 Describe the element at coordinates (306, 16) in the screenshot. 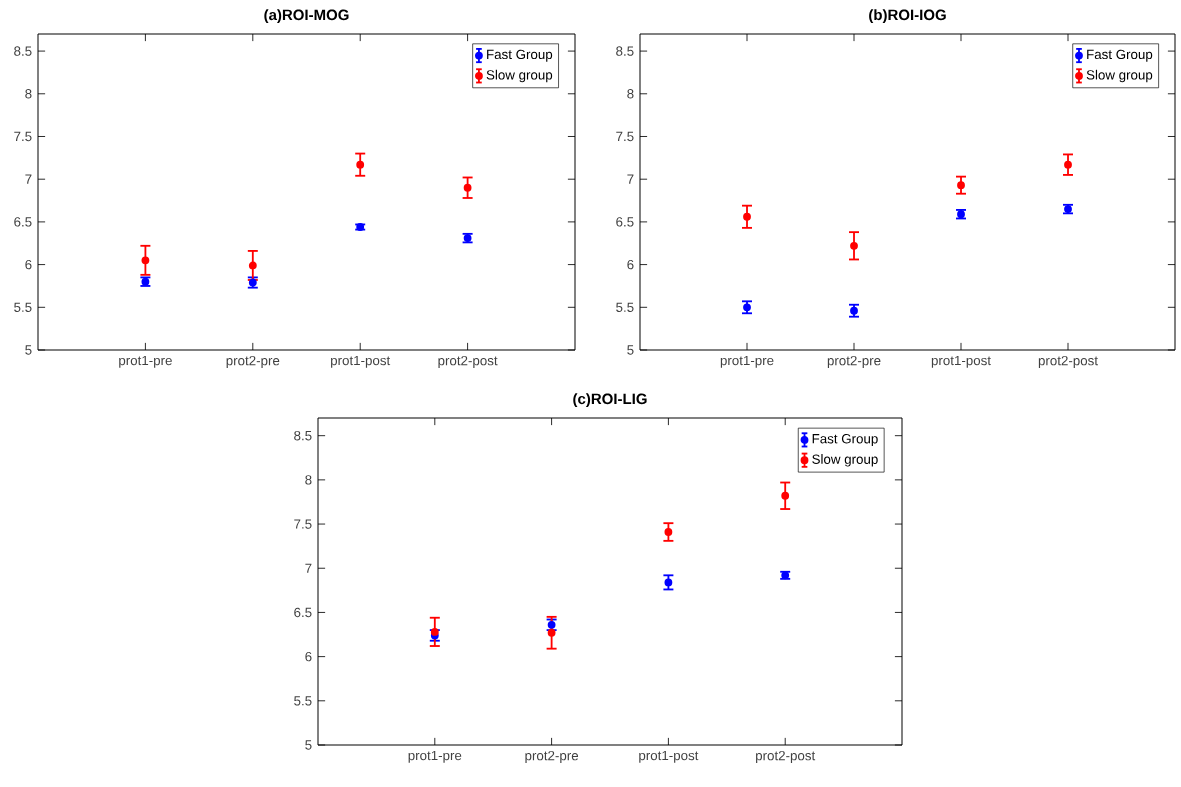

I see `chart-title: (a)ROI-MOG` at that location.